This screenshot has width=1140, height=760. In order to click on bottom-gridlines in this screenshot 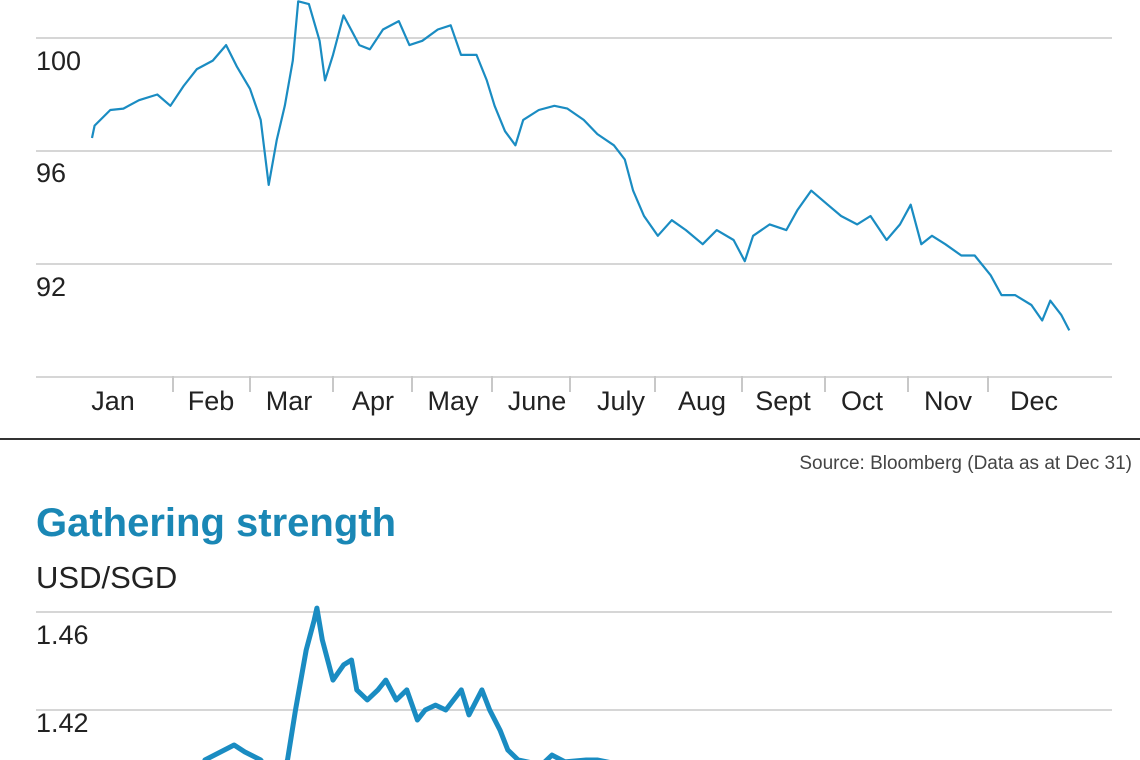, I will do `click(574, 661)`.